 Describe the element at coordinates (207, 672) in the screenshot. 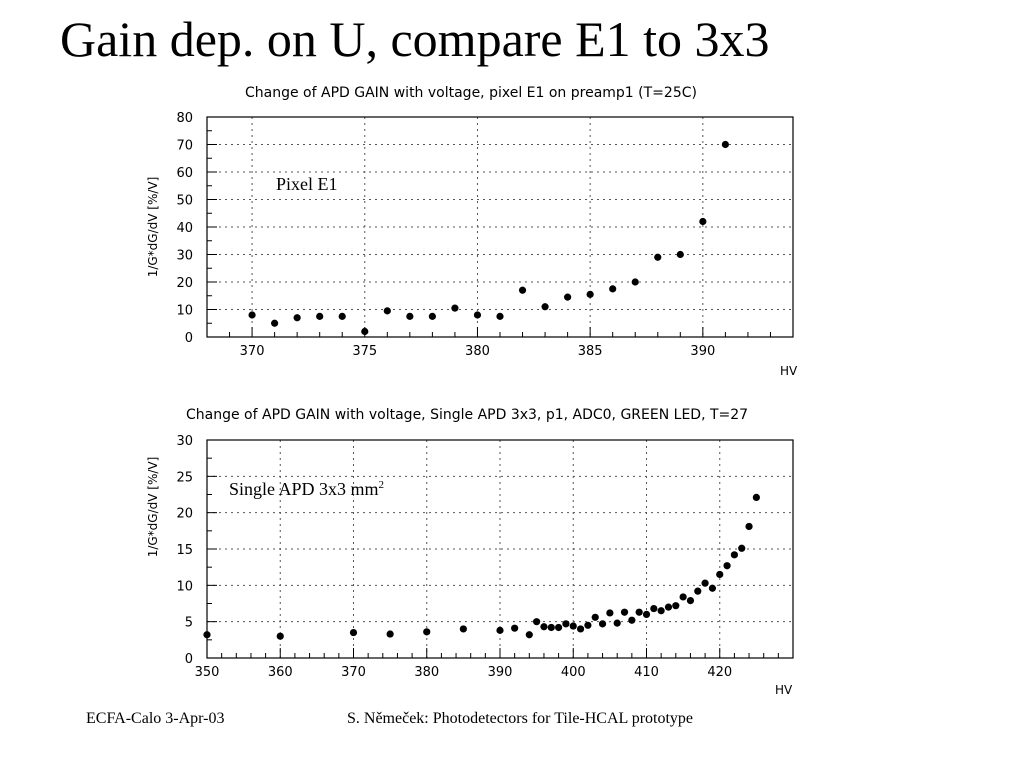

I see `x-tick-label: 350` at that location.